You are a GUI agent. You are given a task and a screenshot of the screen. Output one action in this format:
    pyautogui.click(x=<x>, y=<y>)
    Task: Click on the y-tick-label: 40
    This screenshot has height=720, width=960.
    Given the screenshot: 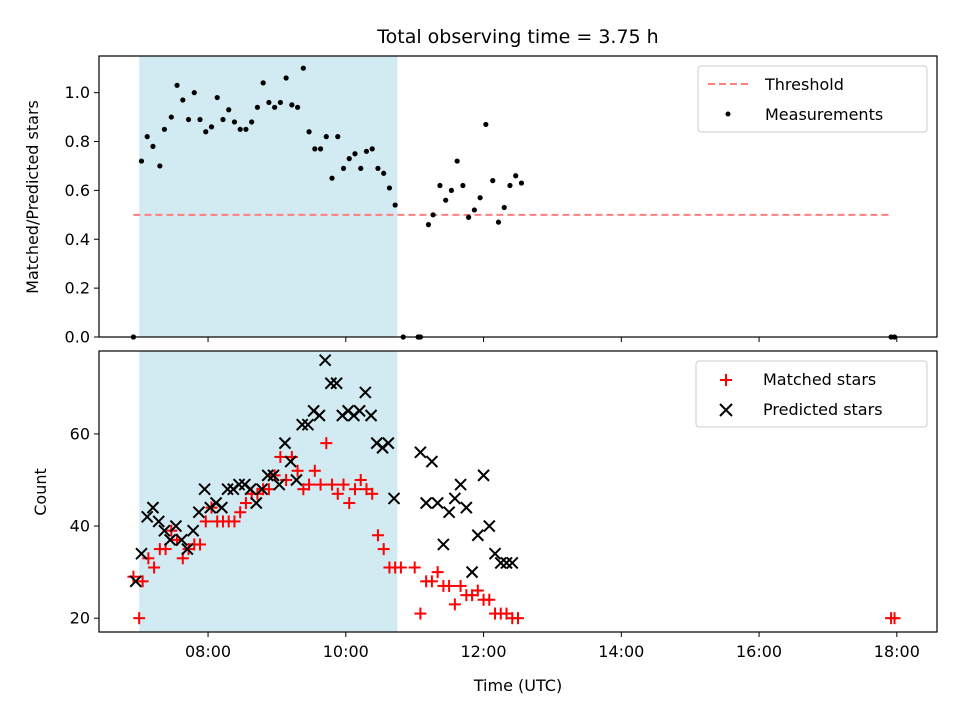 What is the action you would take?
    pyautogui.click(x=80, y=526)
    